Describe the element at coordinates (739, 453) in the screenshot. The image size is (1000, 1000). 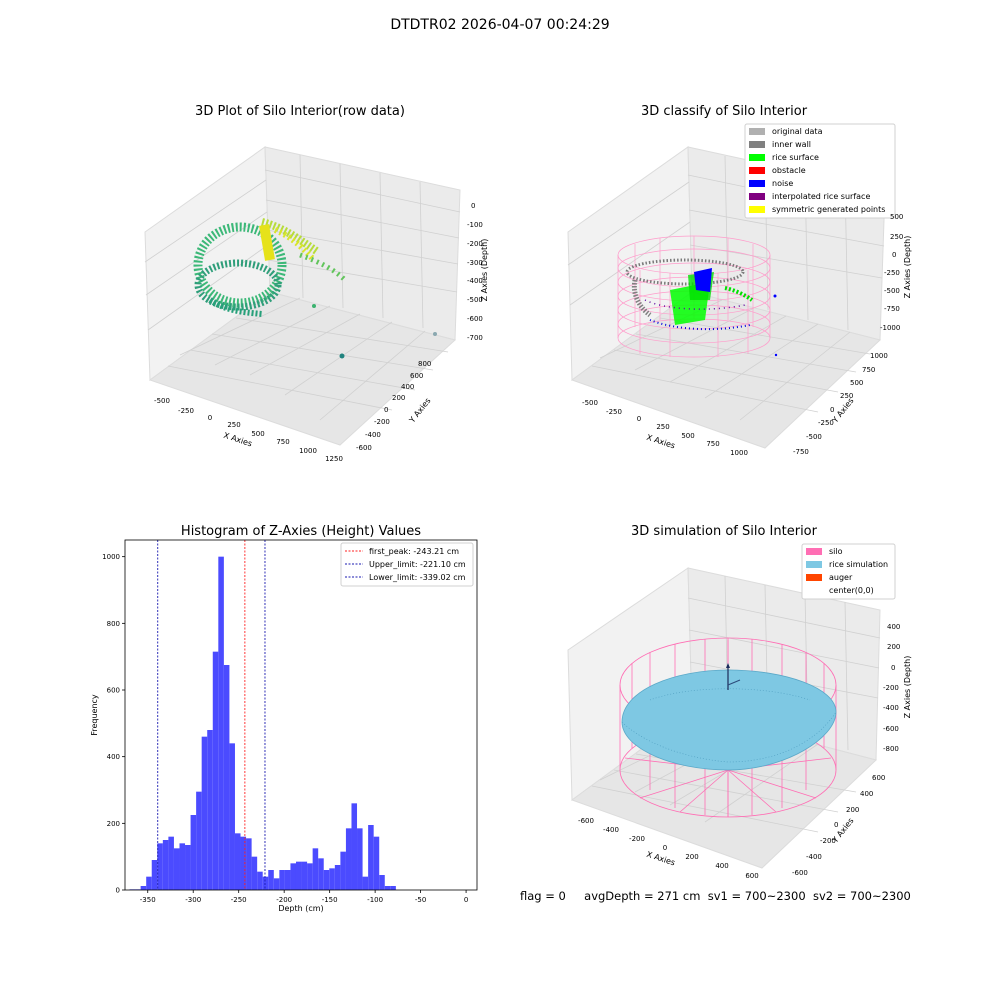
I see `classify-xtick: 1000` at that location.